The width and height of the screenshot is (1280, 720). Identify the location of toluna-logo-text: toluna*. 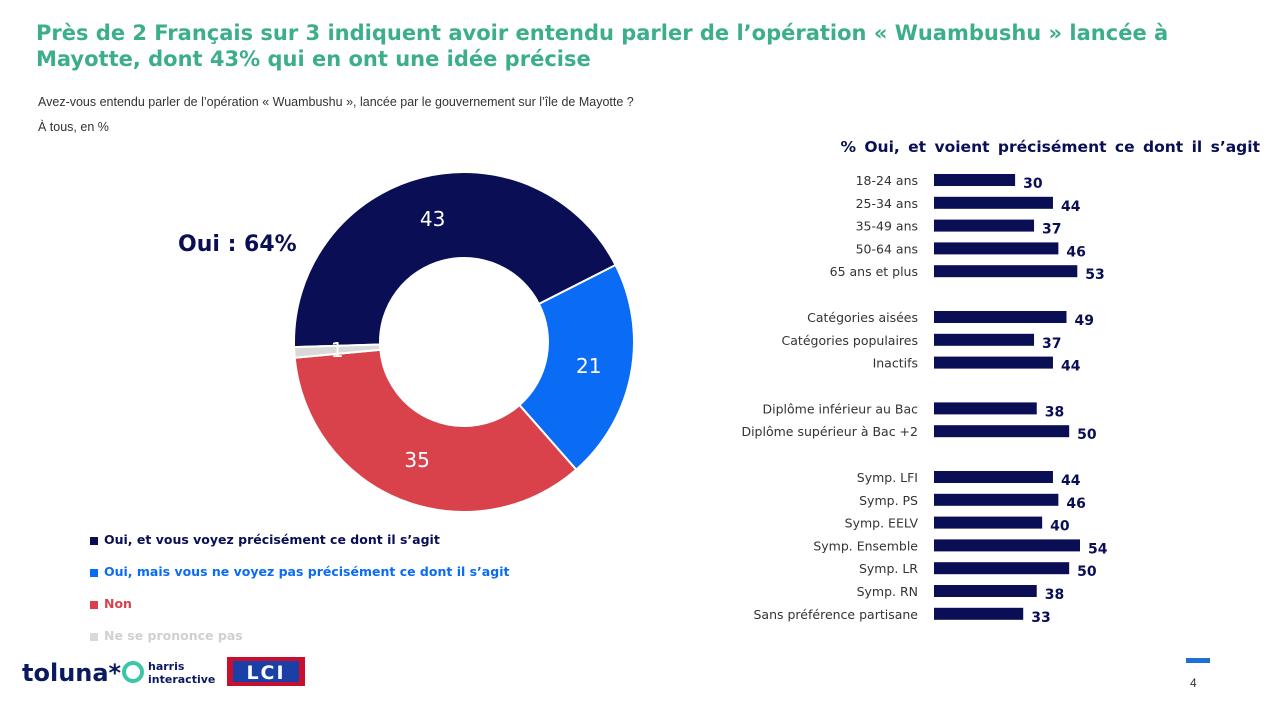
(72, 673).